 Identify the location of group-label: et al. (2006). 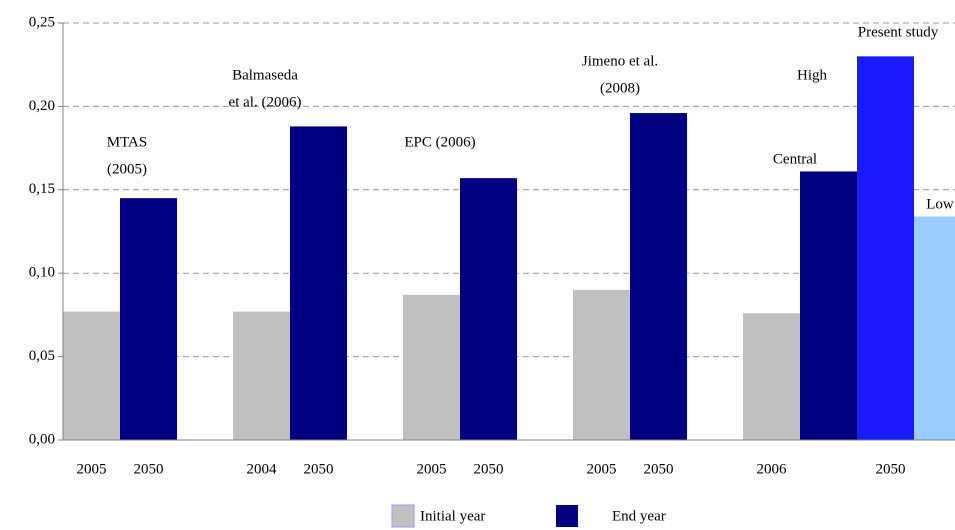
(265, 102).